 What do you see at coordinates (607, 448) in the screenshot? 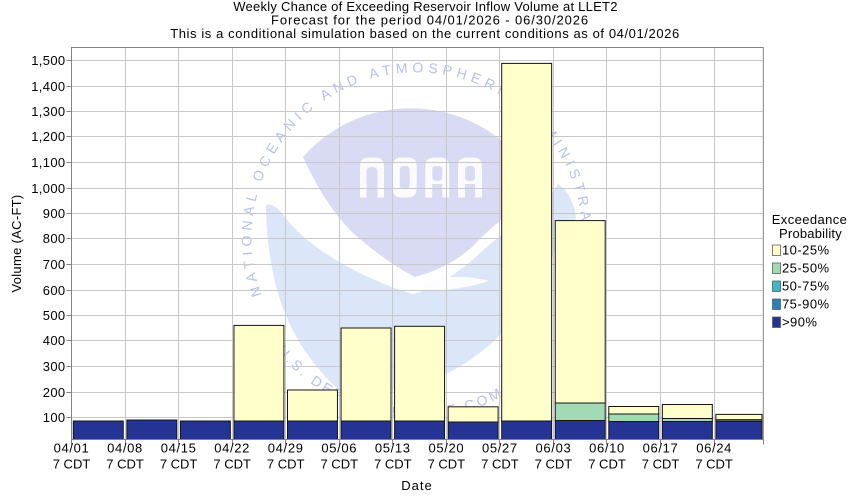
I see `svg-text: 06/10` at bounding box center [607, 448].